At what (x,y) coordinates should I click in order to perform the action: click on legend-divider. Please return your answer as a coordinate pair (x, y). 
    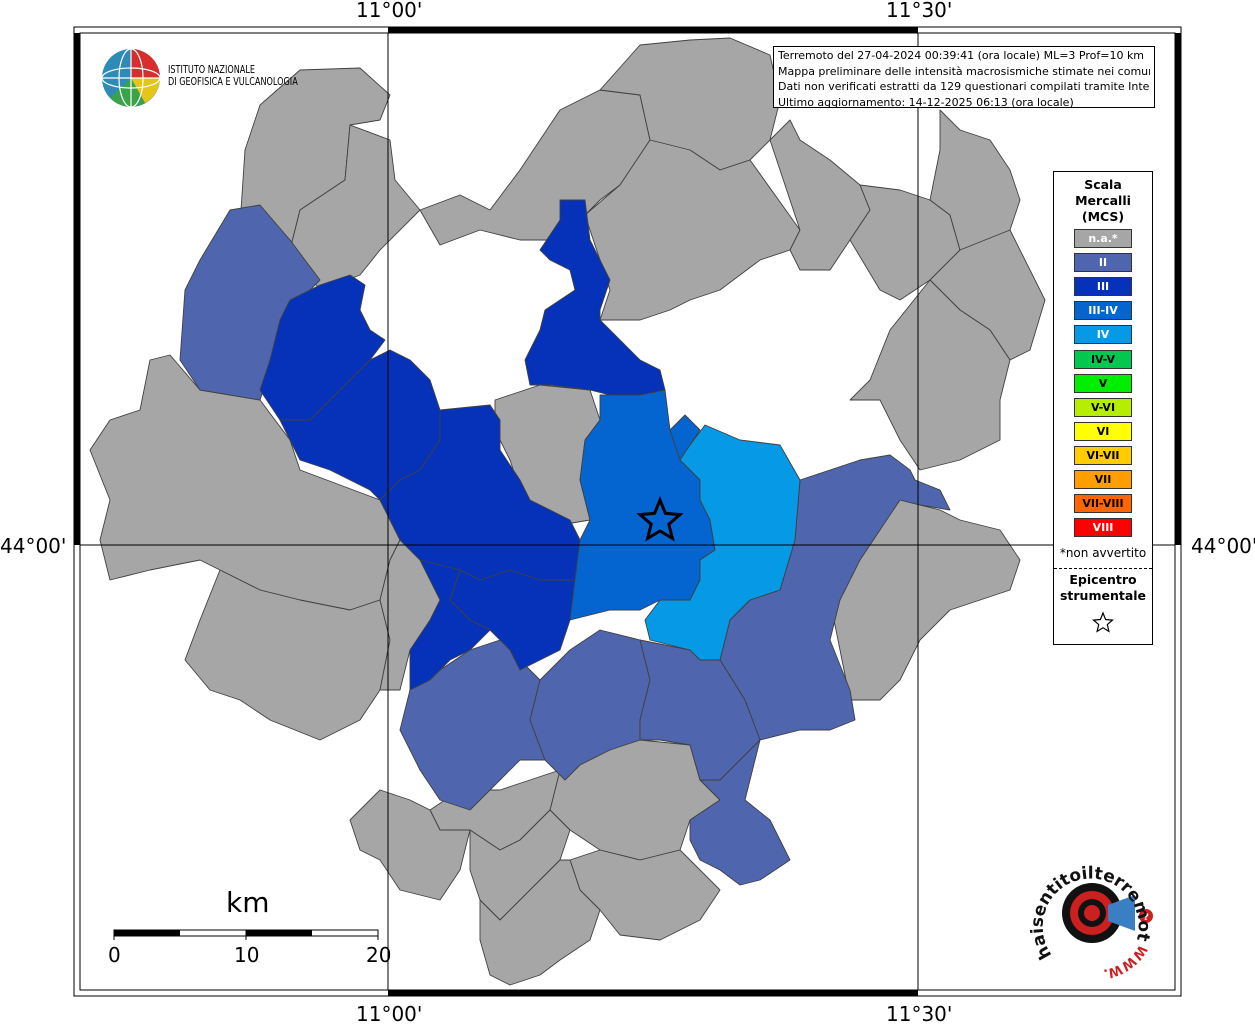
    Looking at the image, I should click on (1103, 568).